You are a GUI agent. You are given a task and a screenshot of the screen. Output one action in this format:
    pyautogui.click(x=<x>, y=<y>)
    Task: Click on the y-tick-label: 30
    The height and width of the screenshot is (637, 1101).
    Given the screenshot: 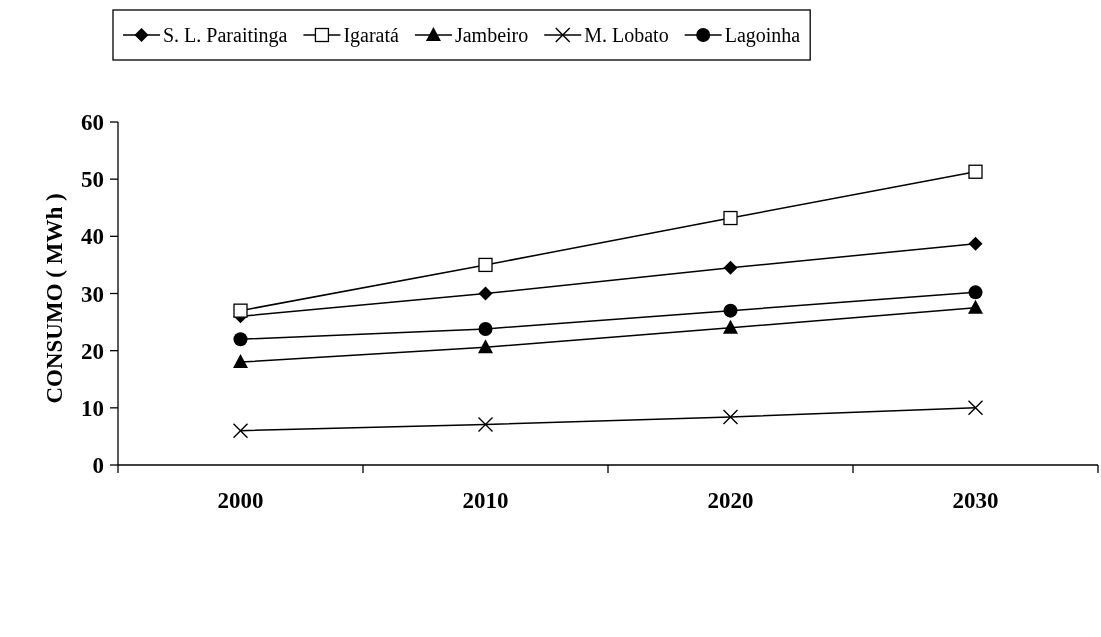 What is the action you would take?
    pyautogui.click(x=92, y=294)
    